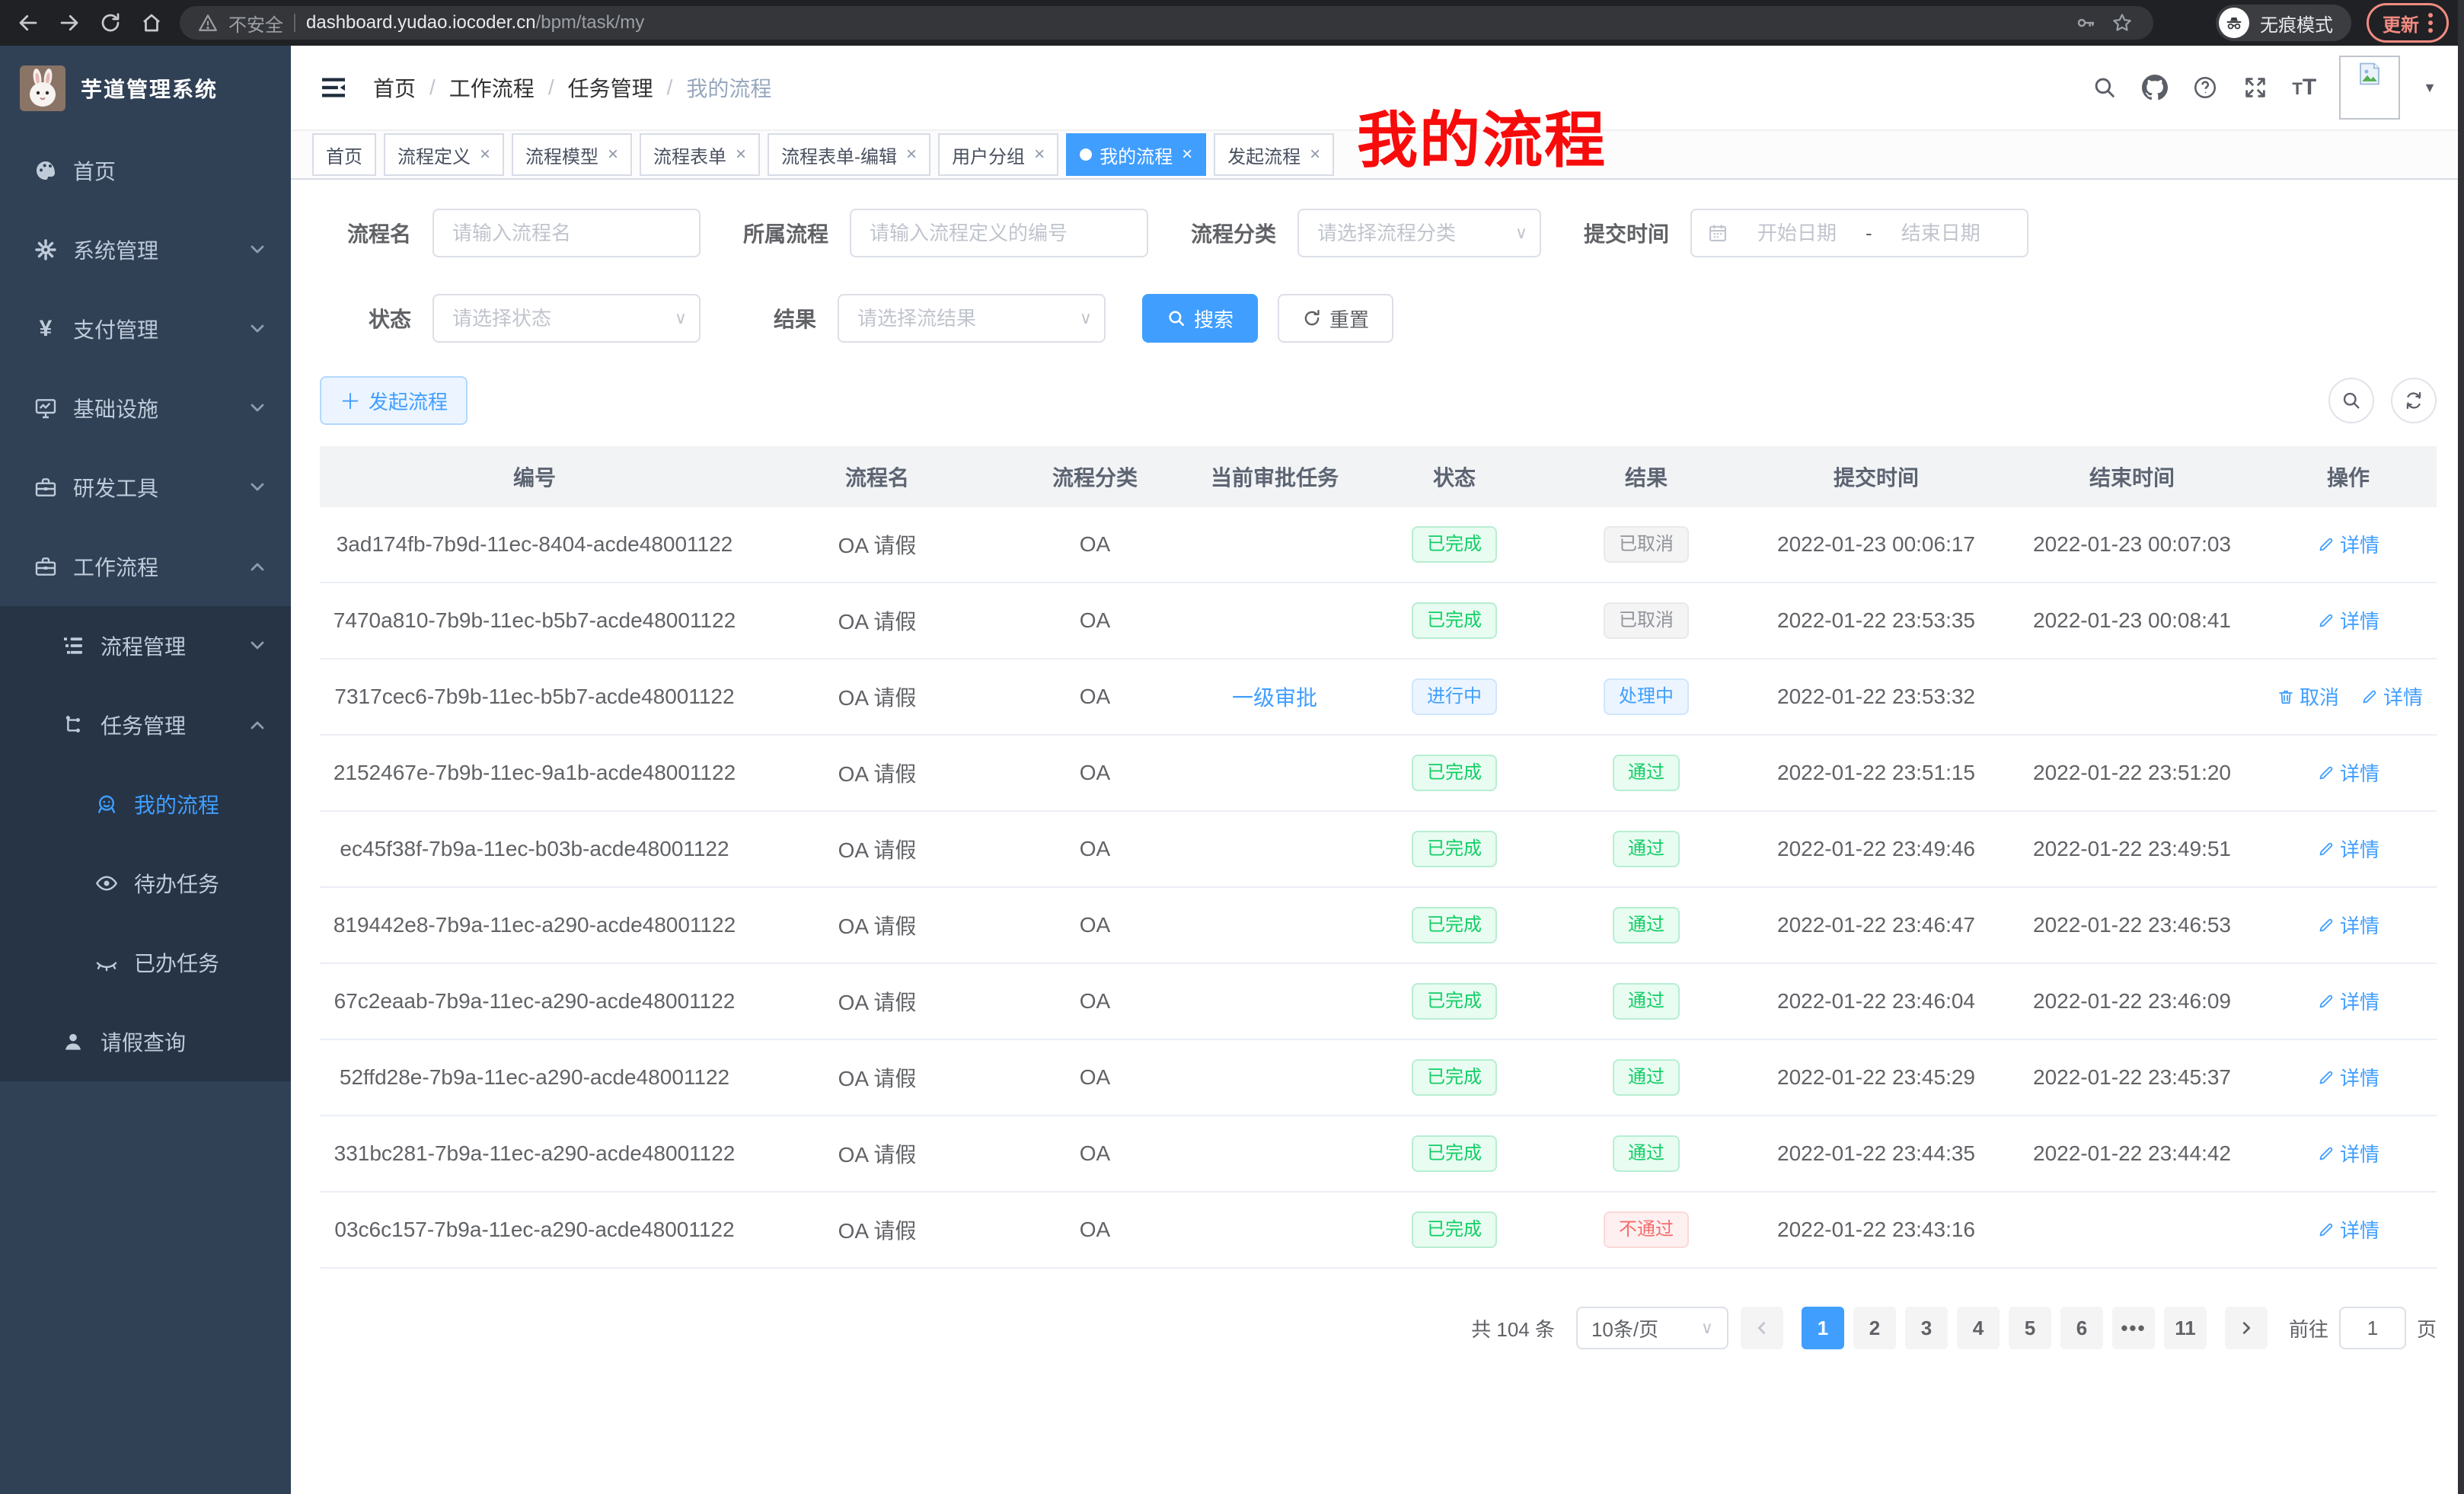 This screenshot has height=1494, width=2464. What do you see at coordinates (2430, 23) in the screenshot?
I see `browser-menu-icon` at bounding box center [2430, 23].